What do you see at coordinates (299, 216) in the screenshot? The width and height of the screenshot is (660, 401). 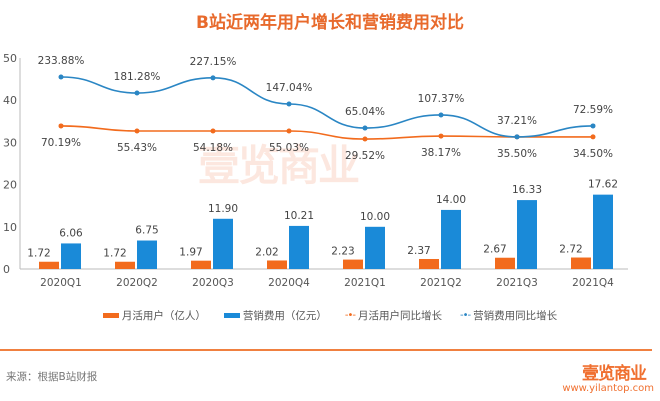 I see `bar-data-label: 10.21` at bounding box center [299, 216].